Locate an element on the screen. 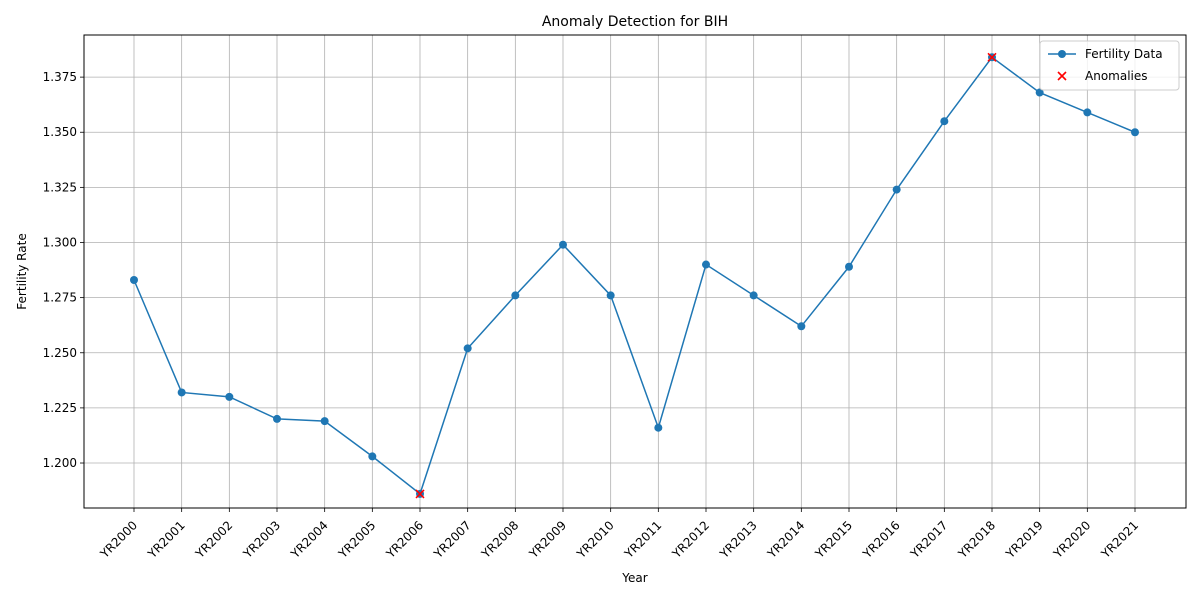 The width and height of the screenshot is (1200, 600). y-tick-label: 1.250 is located at coordinates (60, 353).